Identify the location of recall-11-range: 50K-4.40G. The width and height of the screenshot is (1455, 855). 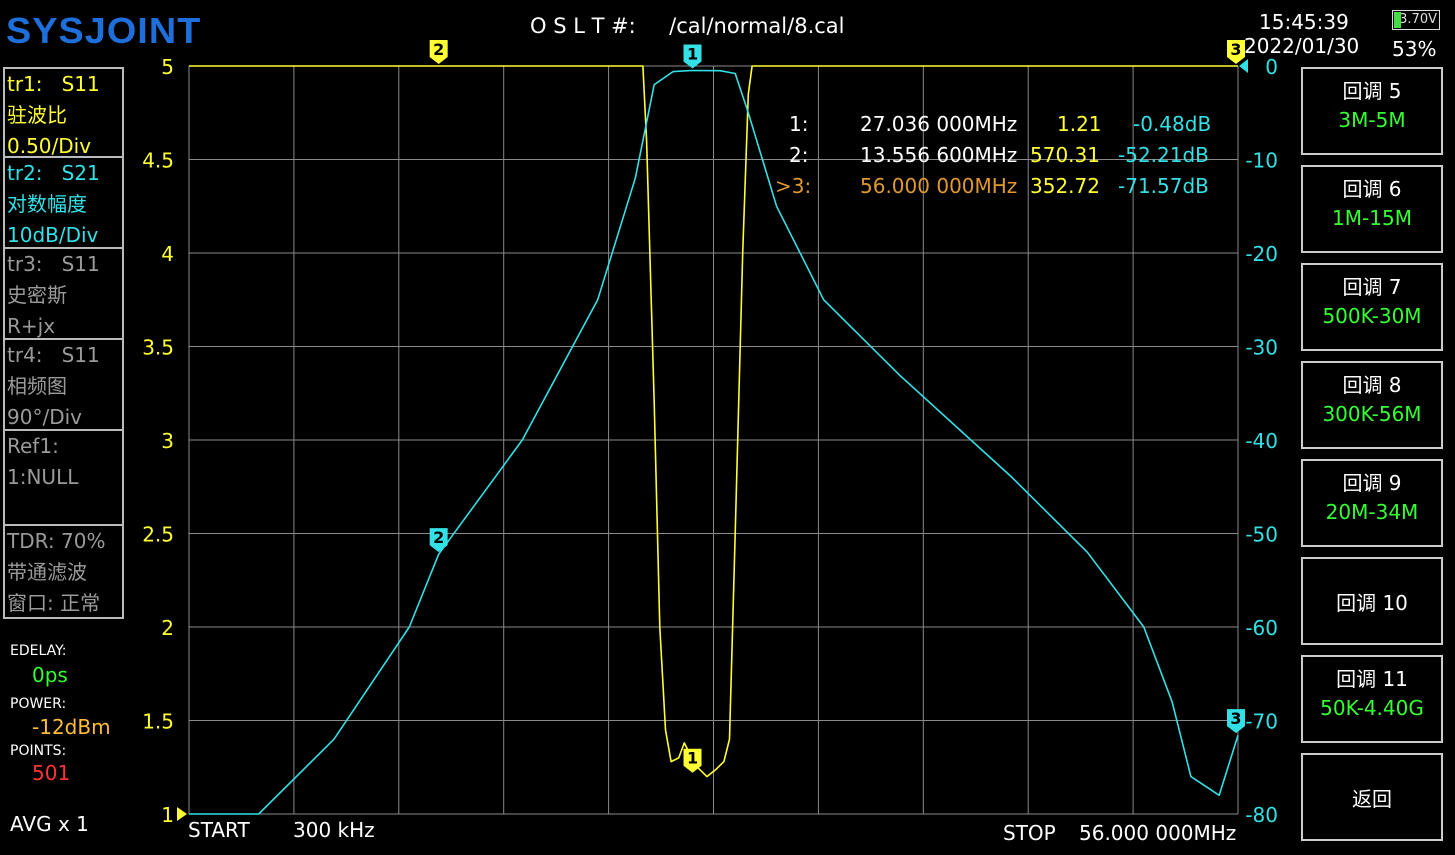
(1372, 708).